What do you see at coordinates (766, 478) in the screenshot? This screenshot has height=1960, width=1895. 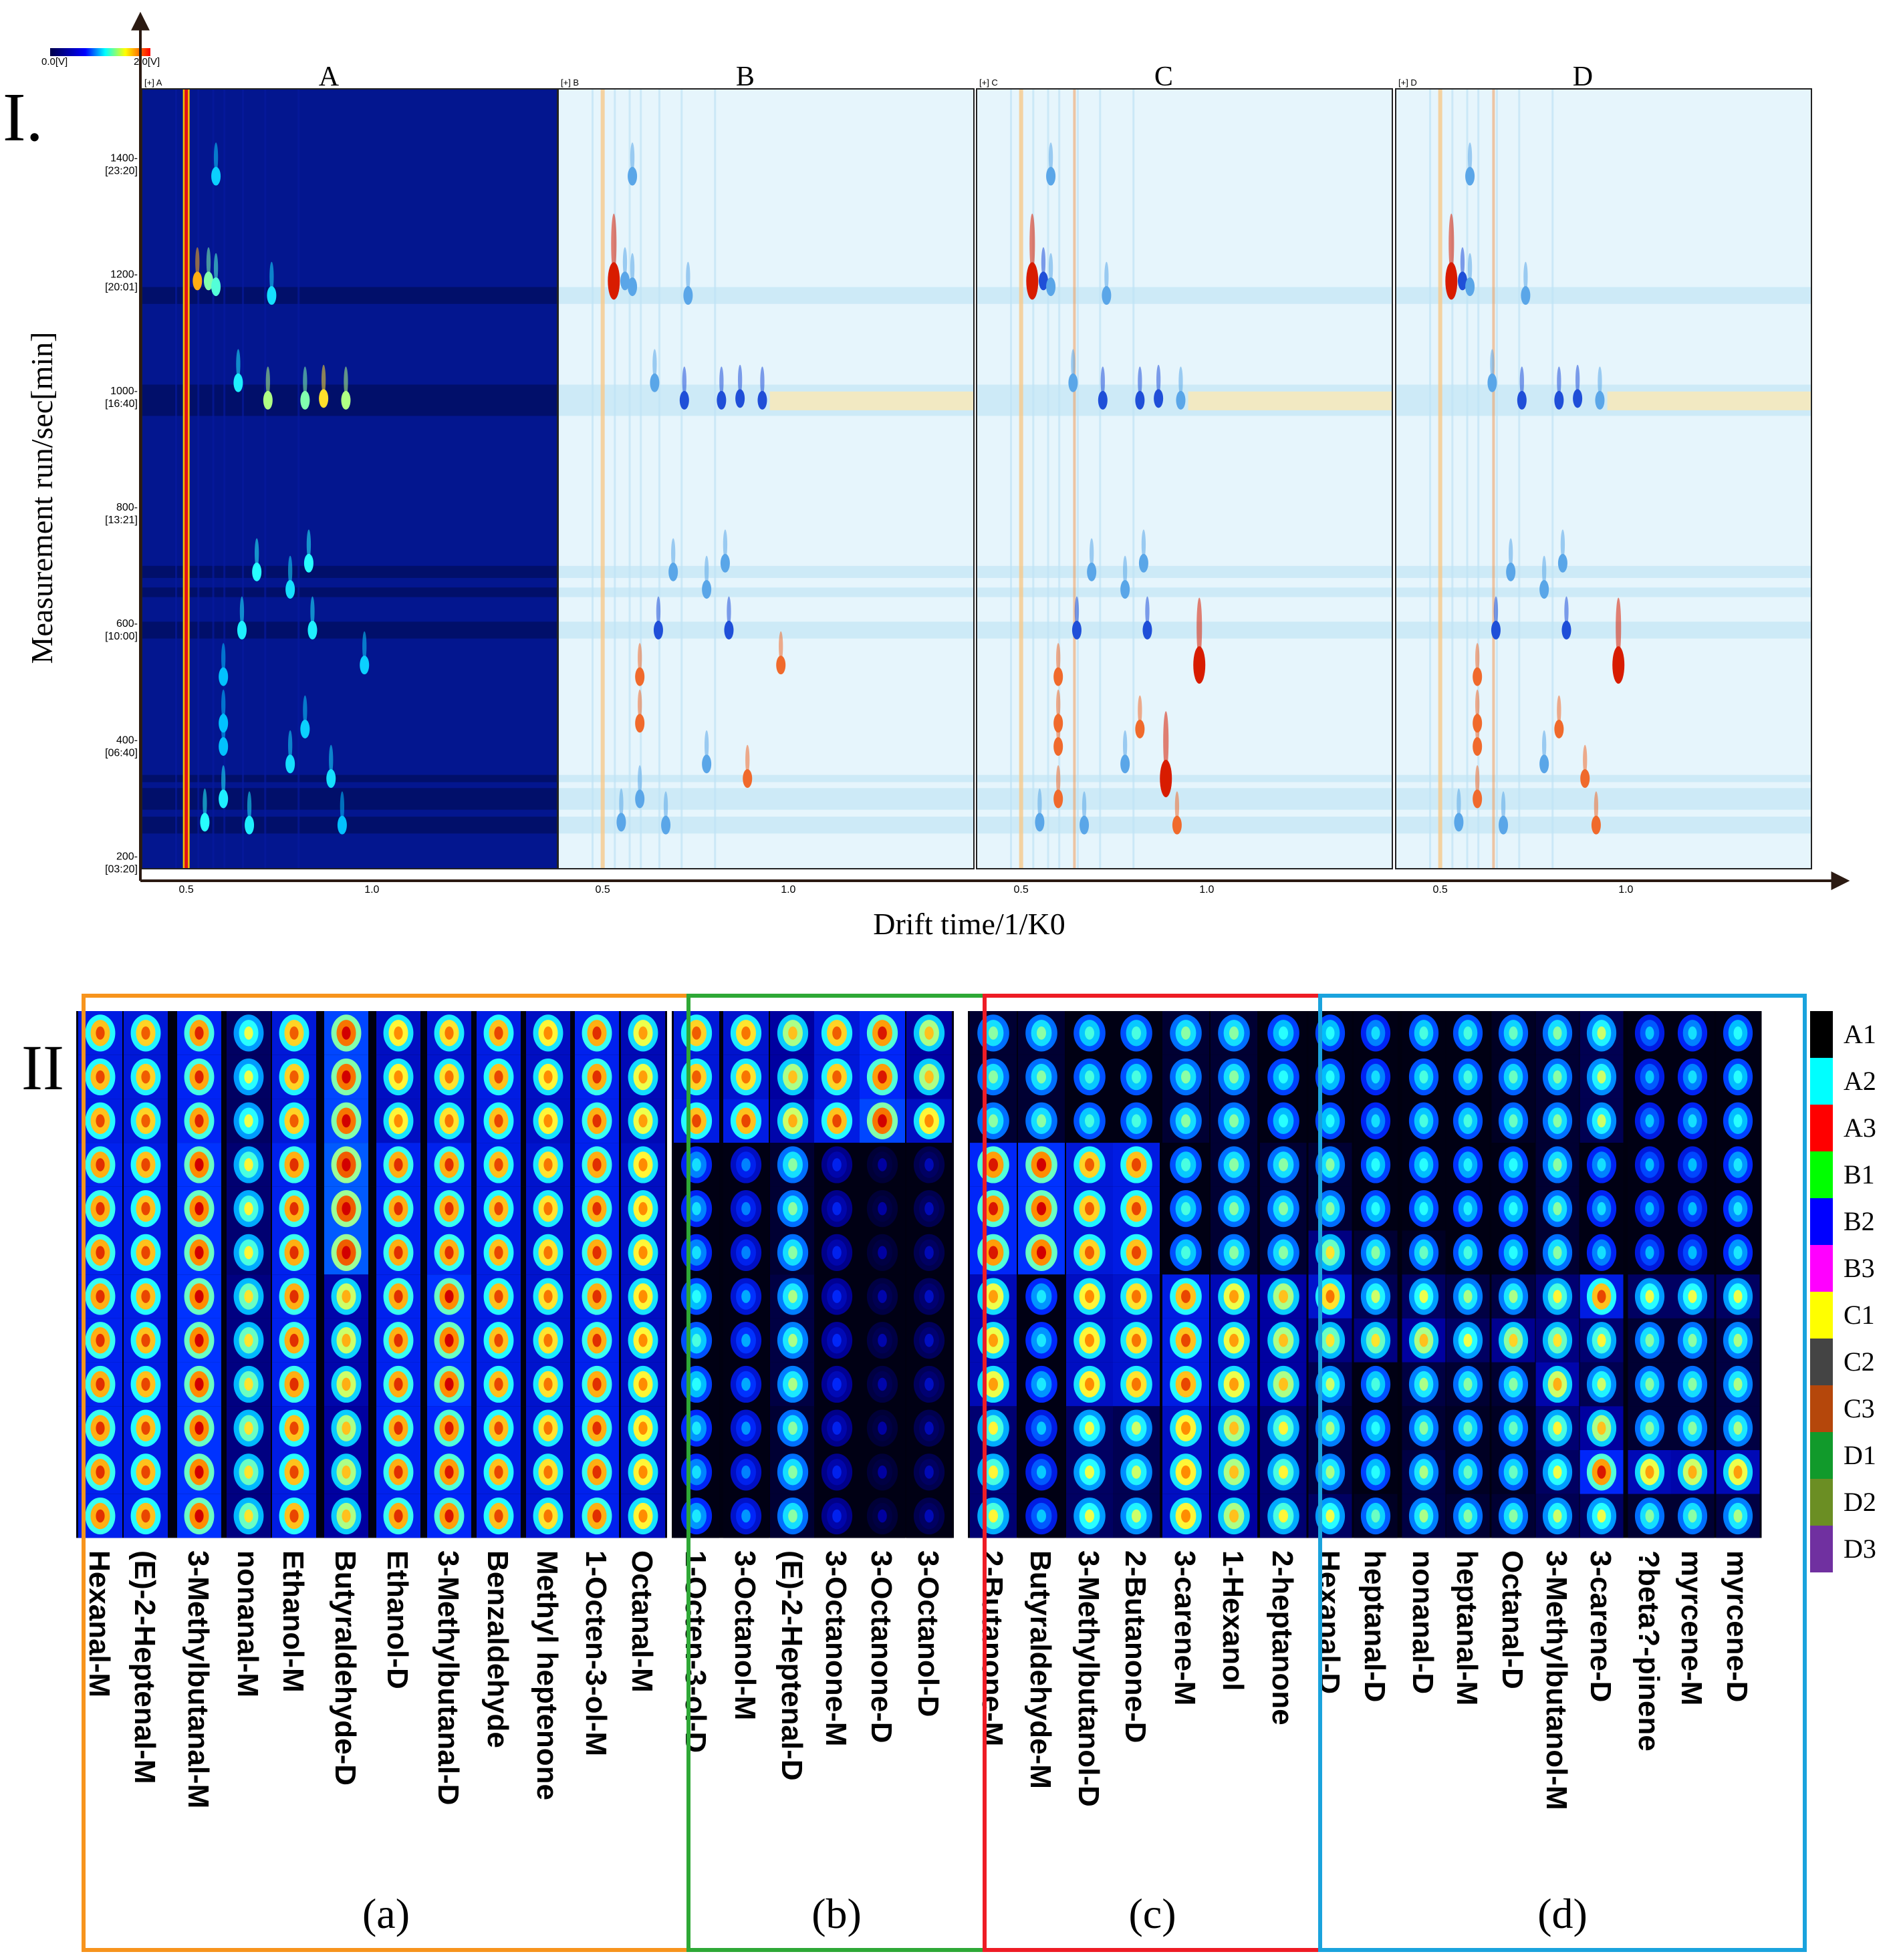 I see `sample-panel-B: B [+] B 0.5 1.0` at bounding box center [766, 478].